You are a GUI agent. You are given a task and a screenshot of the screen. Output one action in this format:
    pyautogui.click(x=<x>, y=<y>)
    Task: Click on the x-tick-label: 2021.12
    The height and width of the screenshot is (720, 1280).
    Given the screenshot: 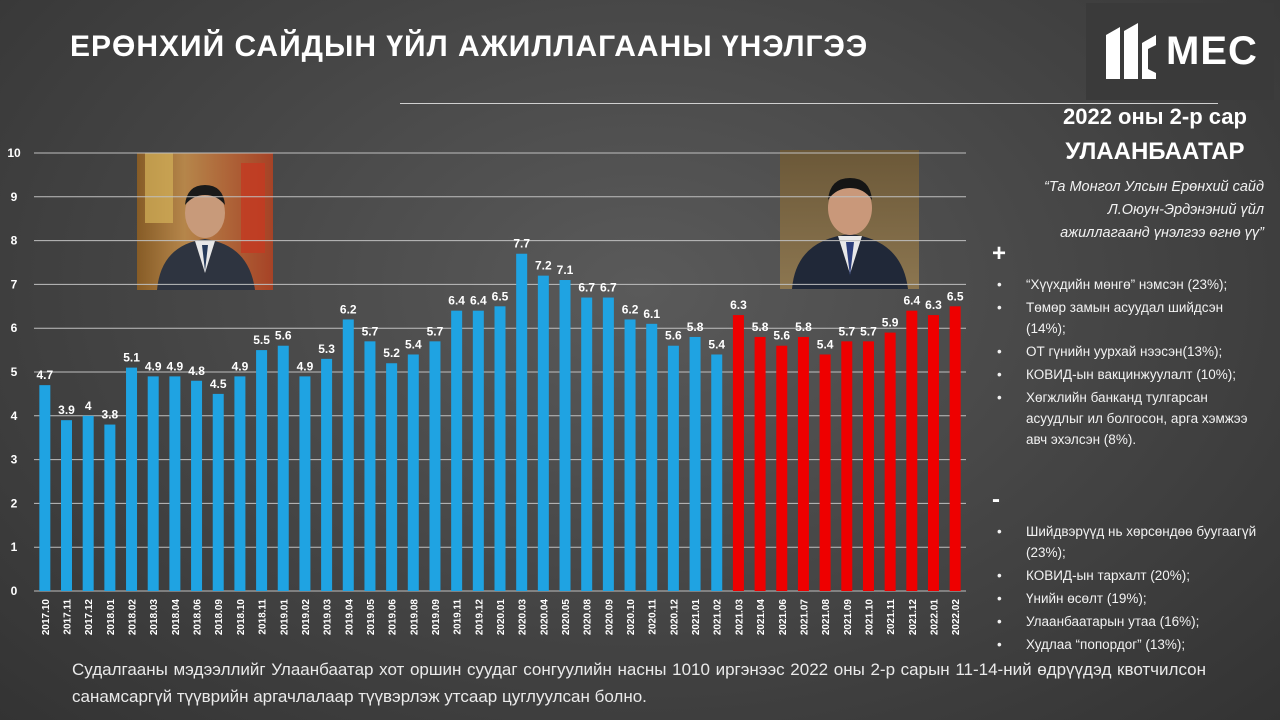 What is the action you would take?
    pyautogui.click(x=913, y=617)
    